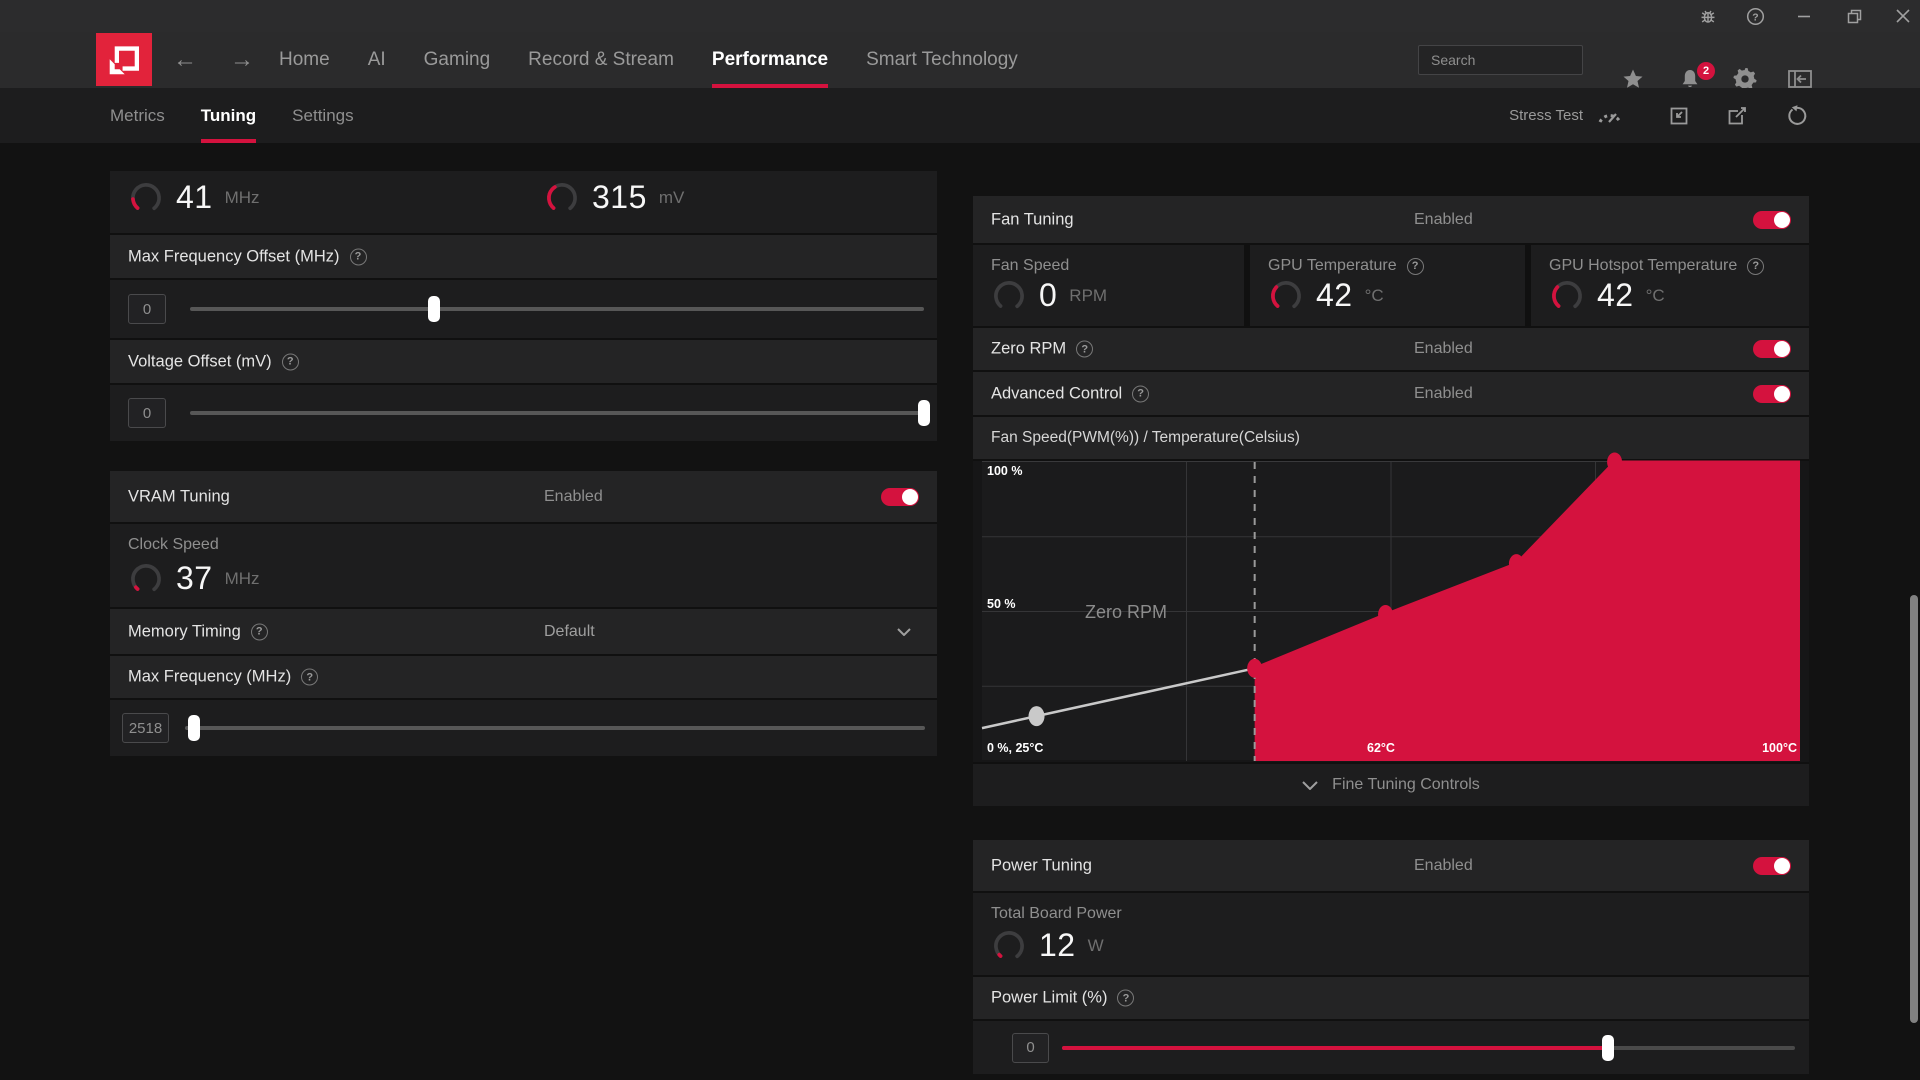  Describe the element at coordinates (185, 59) in the screenshot. I see `back-arrow-icon: ←` at that location.